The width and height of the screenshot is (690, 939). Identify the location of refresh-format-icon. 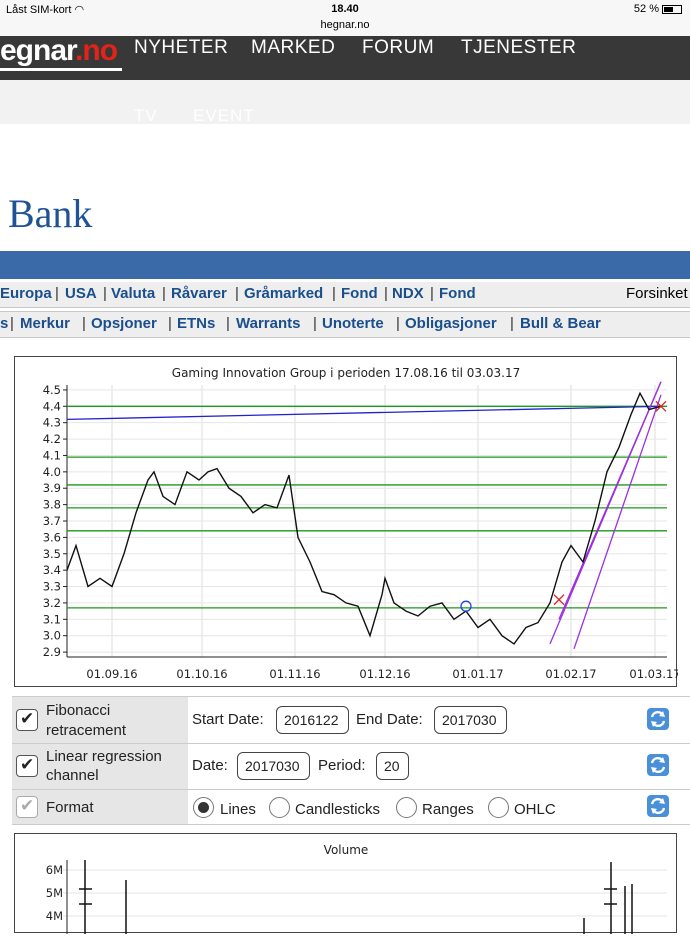
(658, 806).